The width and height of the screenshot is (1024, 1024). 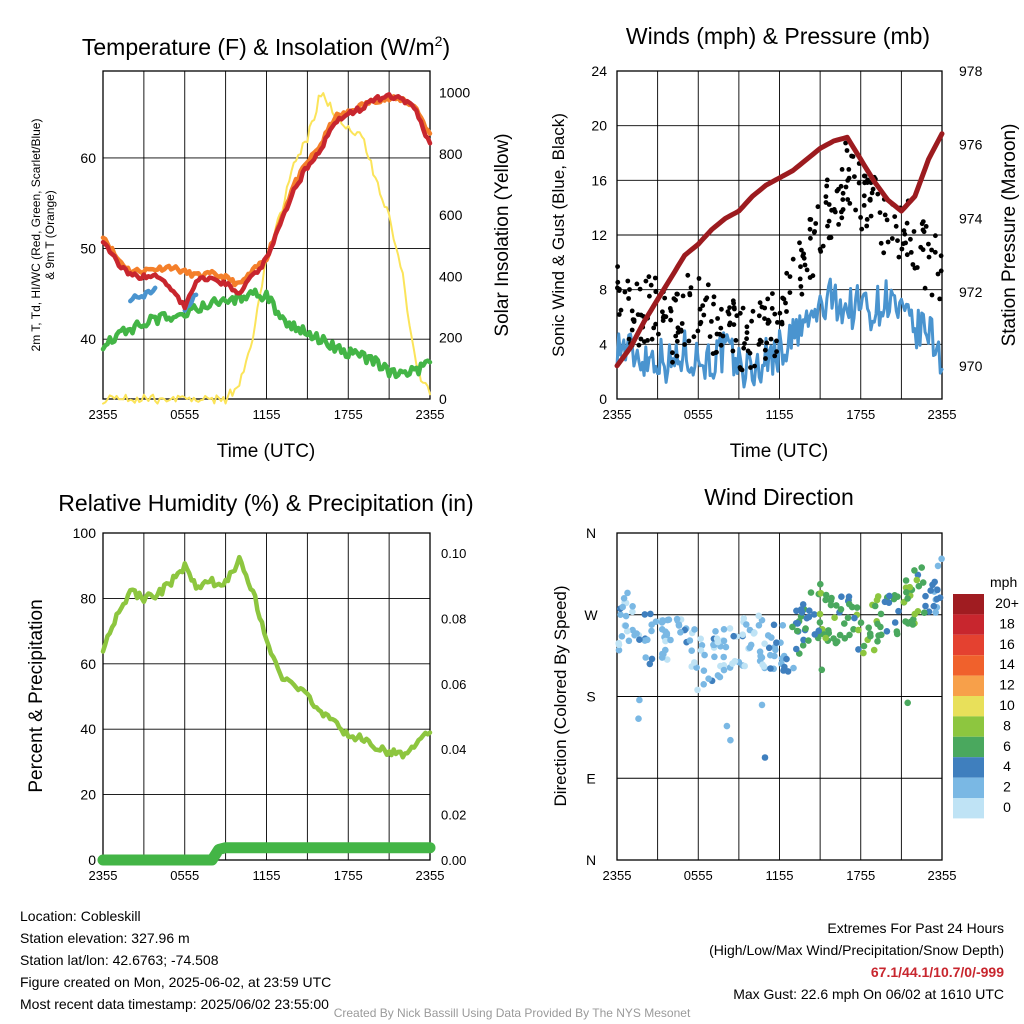 What do you see at coordinates (1007, 603) in the screenshot?
I see `legend-label: 20+` at bounding box center [1007, 603].